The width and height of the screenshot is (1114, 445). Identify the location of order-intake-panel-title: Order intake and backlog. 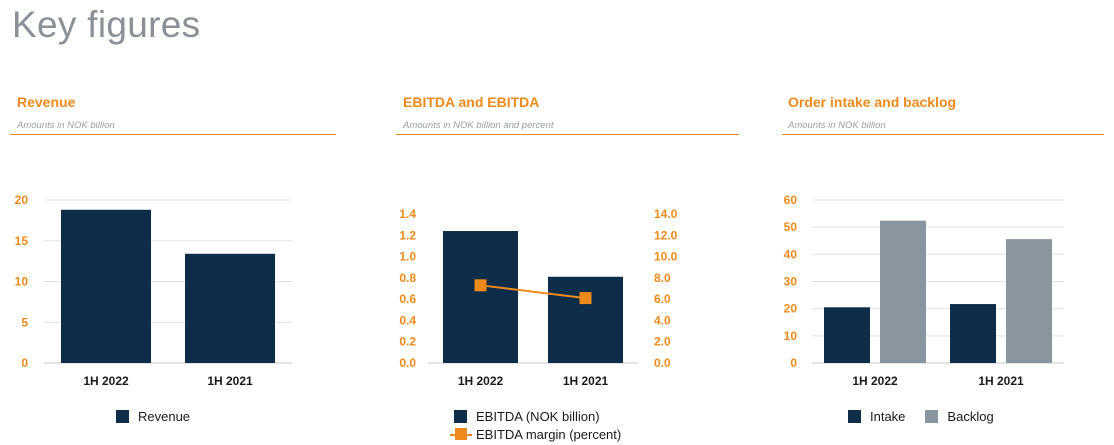
(872, 102).